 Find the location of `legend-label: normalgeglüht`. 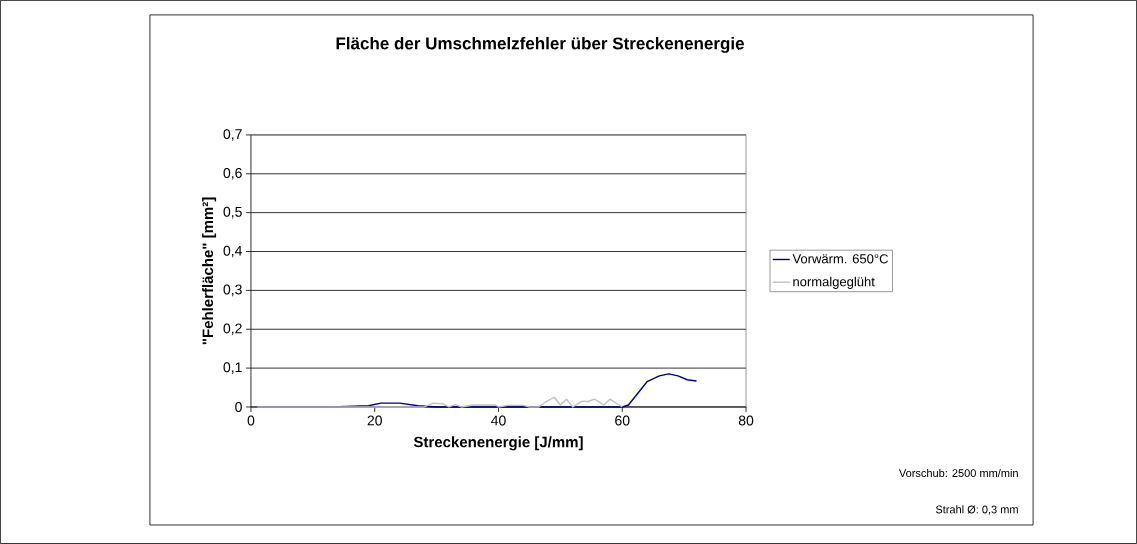

legend-label: normalgeglüht is located at coordinates (834, 282).